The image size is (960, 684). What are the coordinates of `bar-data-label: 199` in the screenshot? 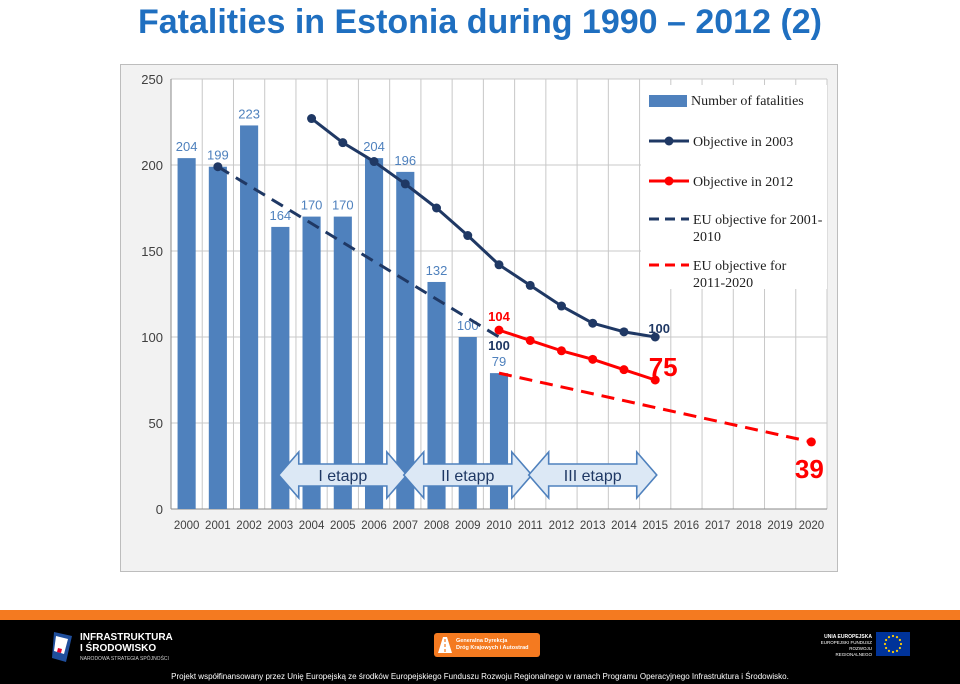 It's located at (218, 155).